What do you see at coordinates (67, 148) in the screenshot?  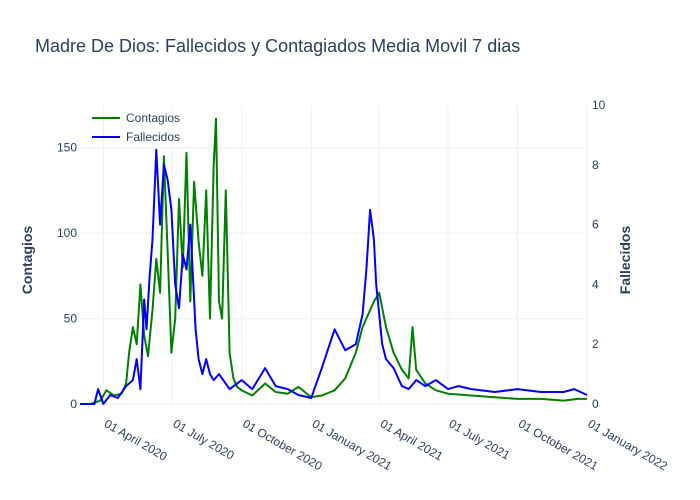 I see `y-tick-label: 150` at bounding box center [67, 148].